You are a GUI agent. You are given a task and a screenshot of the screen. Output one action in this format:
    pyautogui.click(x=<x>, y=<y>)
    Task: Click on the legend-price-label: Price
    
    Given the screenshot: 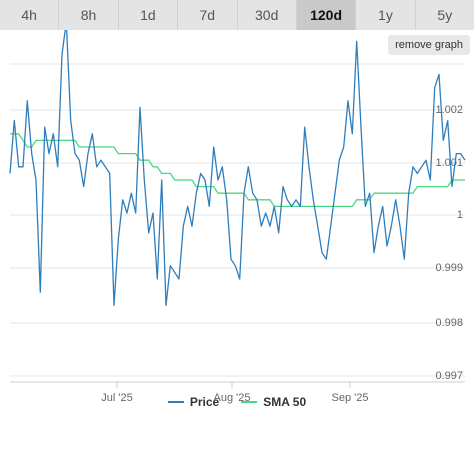 What is the action you would take?
    pyautogui.click(x=204, y=402)
    